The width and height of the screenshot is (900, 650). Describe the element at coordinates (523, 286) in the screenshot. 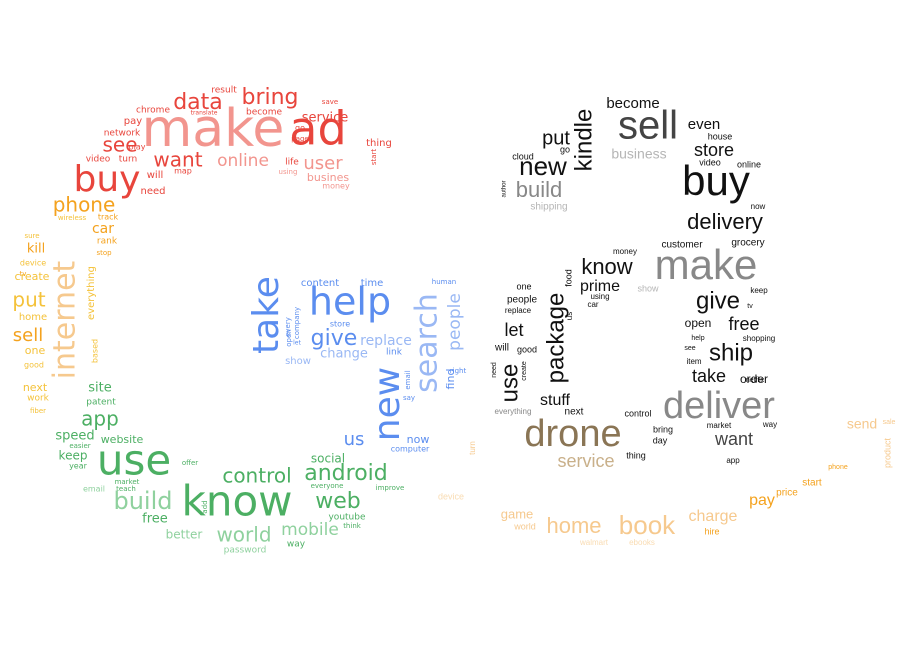

I see `cloud-word-one: one` at that location.